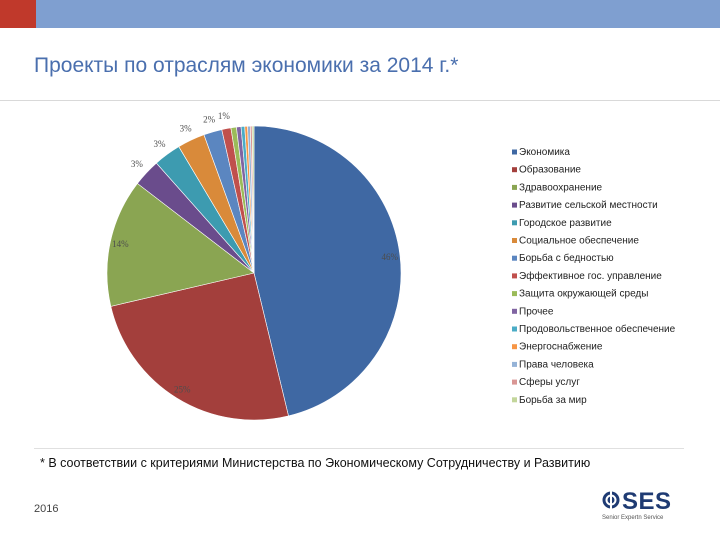  What do you see at coordinates (46, 509) in the screenshot?
I see `slide-year: 2016` at bounding box center [46, 509].